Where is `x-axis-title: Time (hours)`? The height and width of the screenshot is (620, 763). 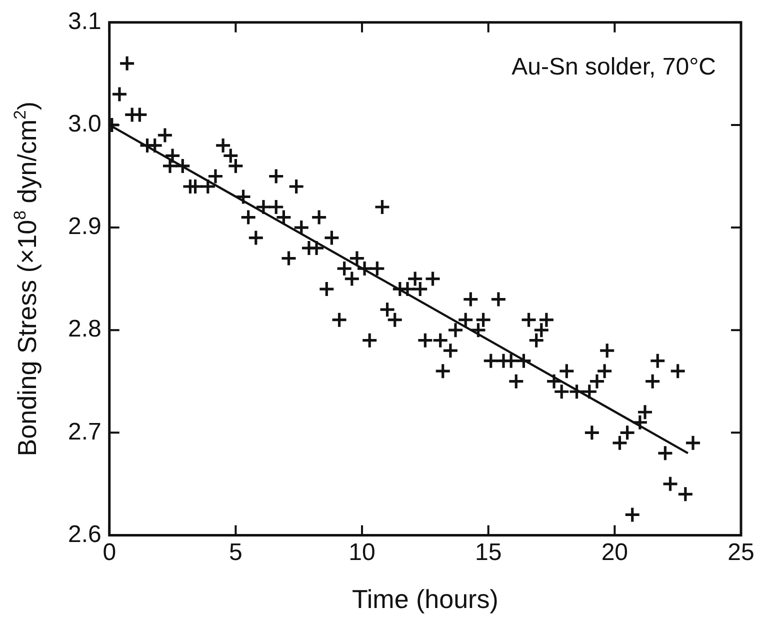
x-axis-title: Time (hours) is located at coordinates (425, 599).